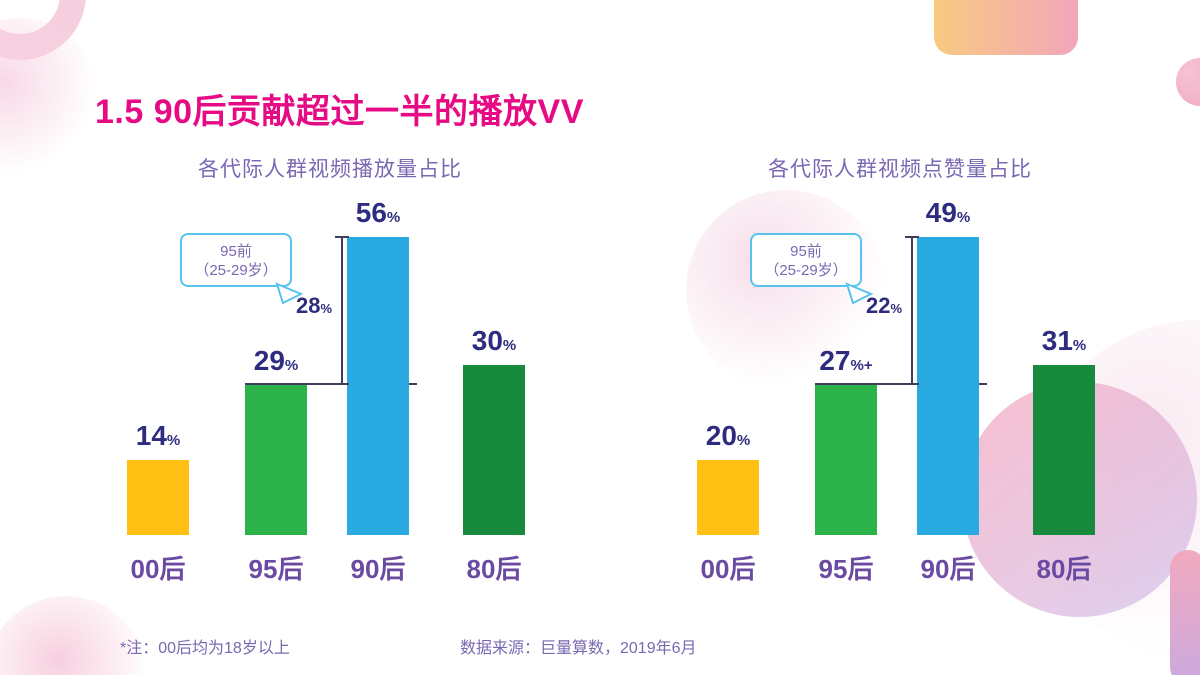 The image size is (1200, 675). I want to click on value-label-95后: 27%+, so click(846, 360).